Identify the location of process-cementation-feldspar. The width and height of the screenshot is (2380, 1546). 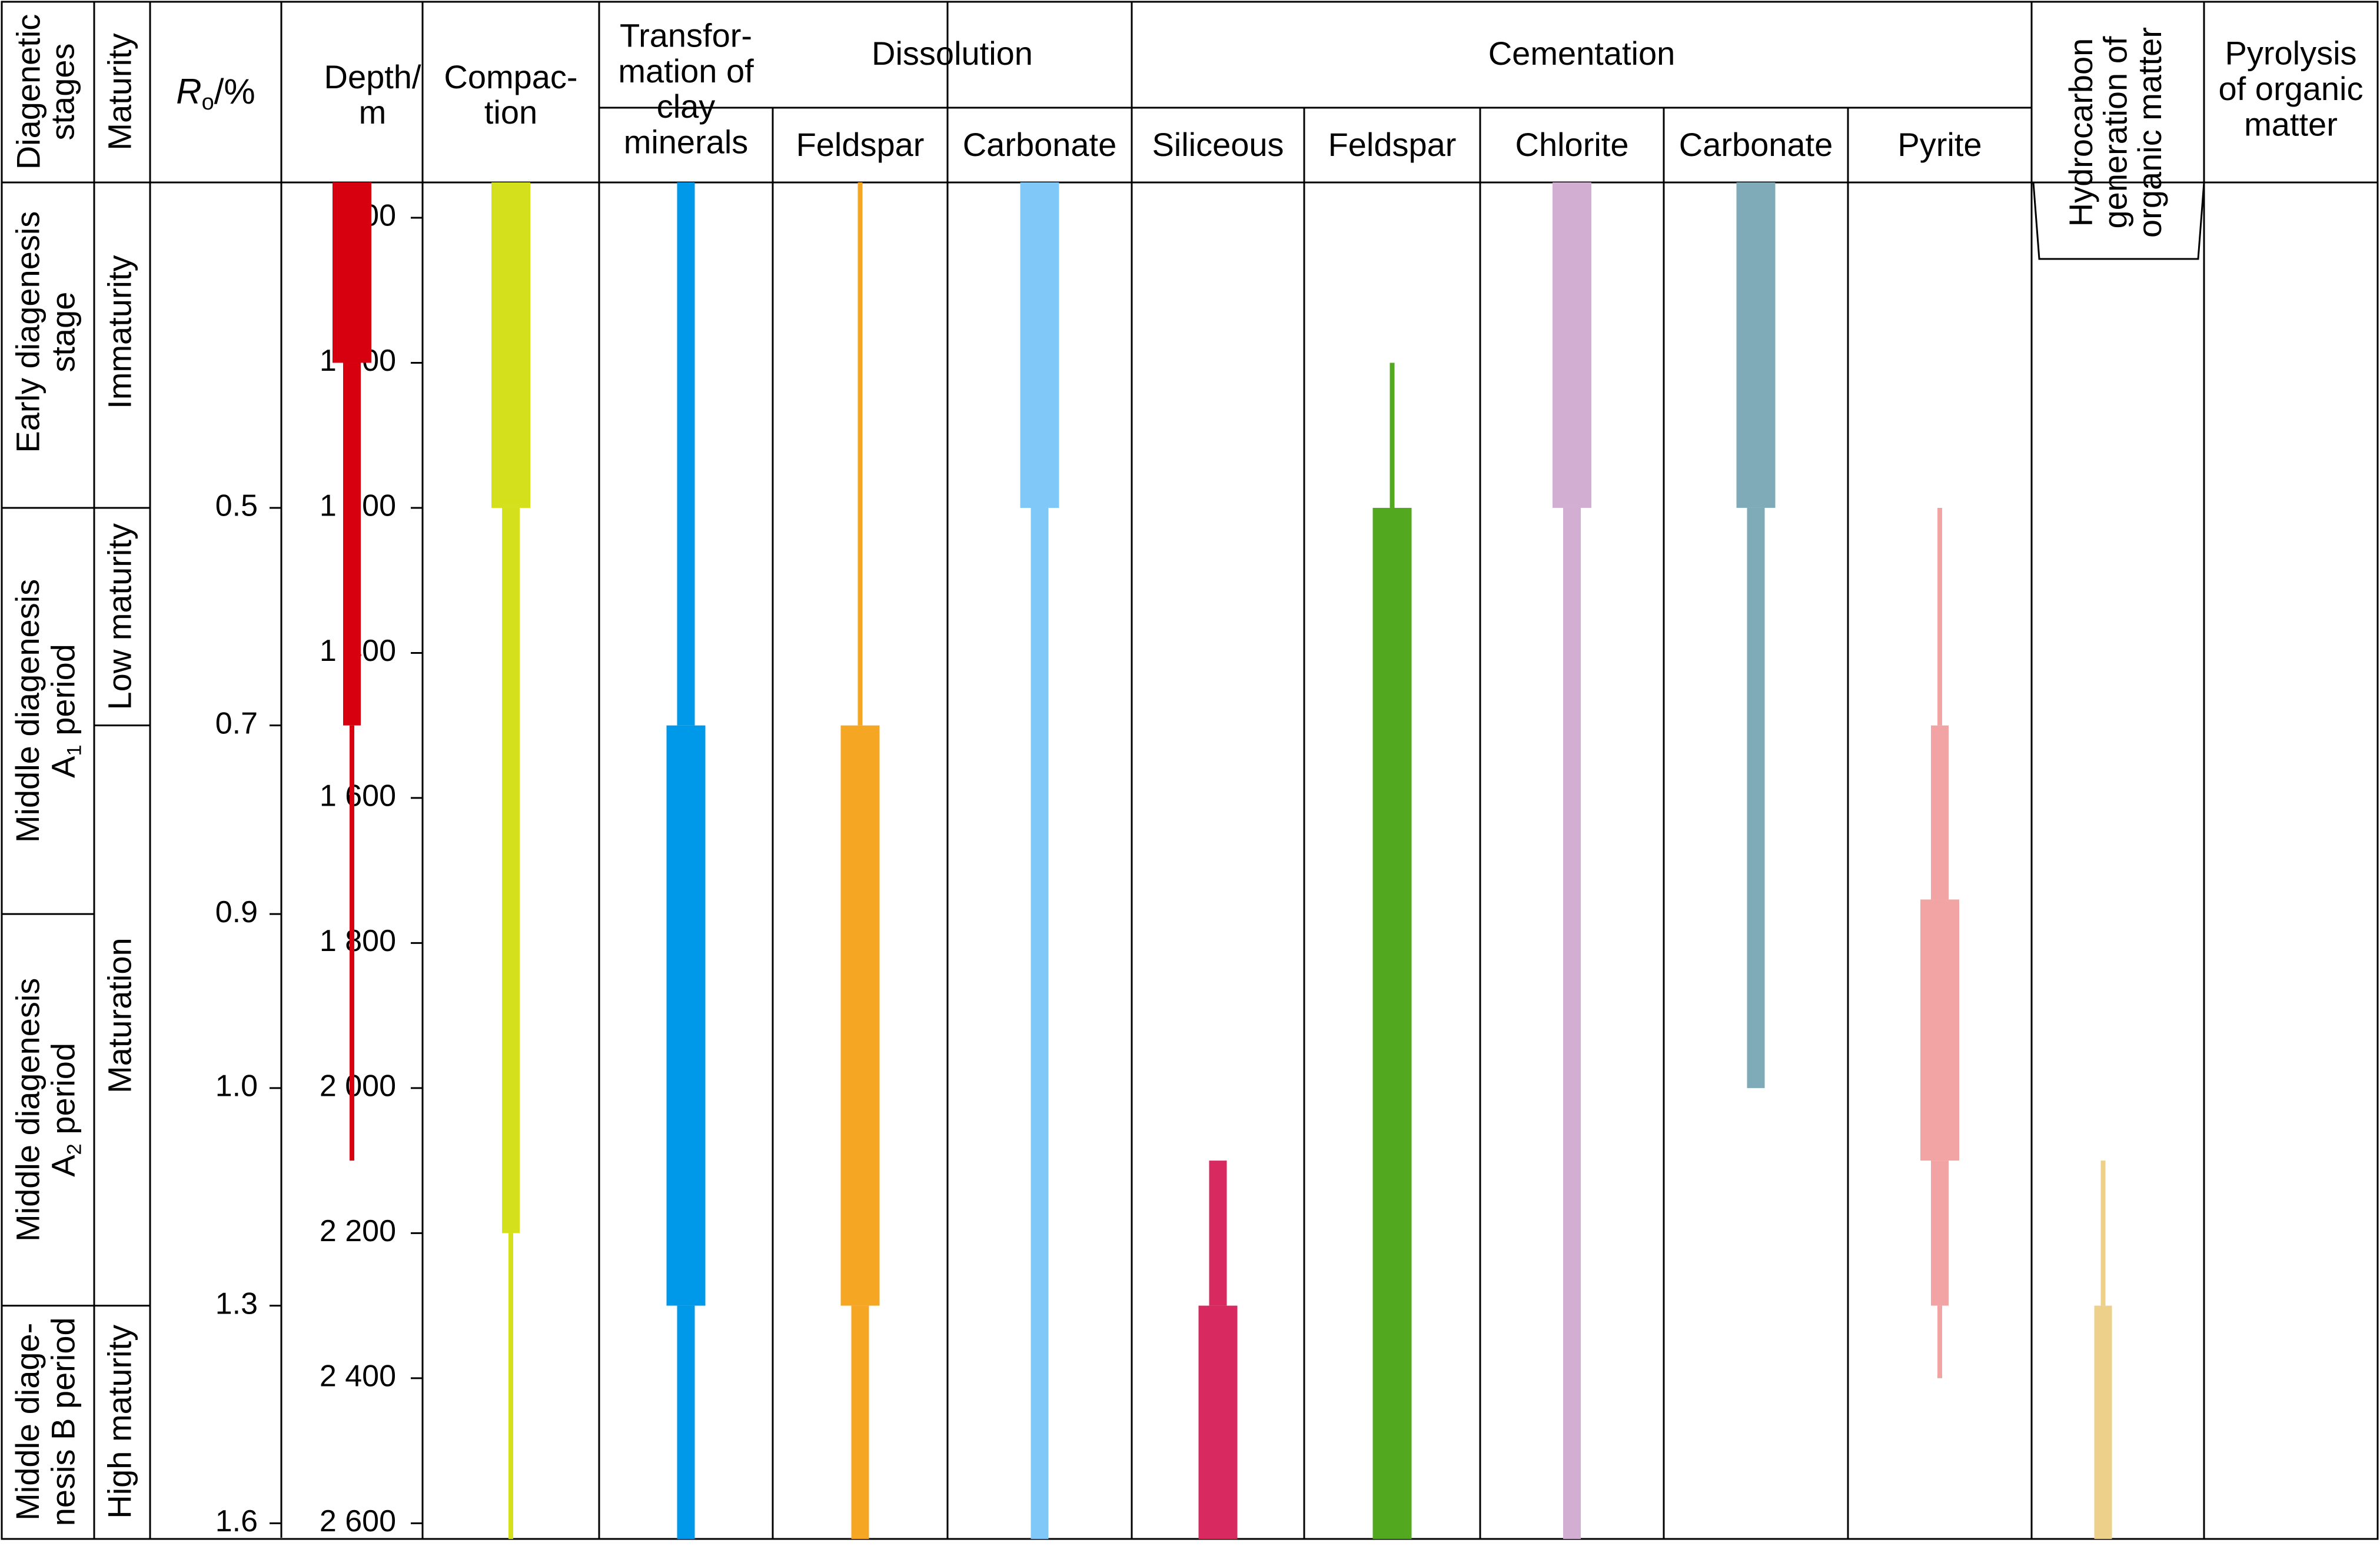
(1218, 1350).